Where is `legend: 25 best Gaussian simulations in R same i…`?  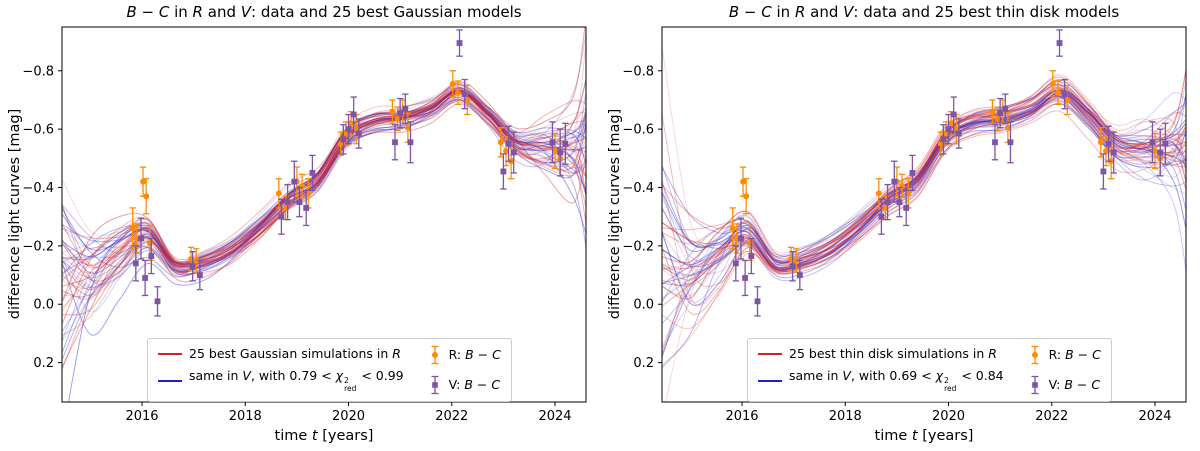
legend: 25 best Gaussian simulations in R same i… is located at coordinates (329, 370).